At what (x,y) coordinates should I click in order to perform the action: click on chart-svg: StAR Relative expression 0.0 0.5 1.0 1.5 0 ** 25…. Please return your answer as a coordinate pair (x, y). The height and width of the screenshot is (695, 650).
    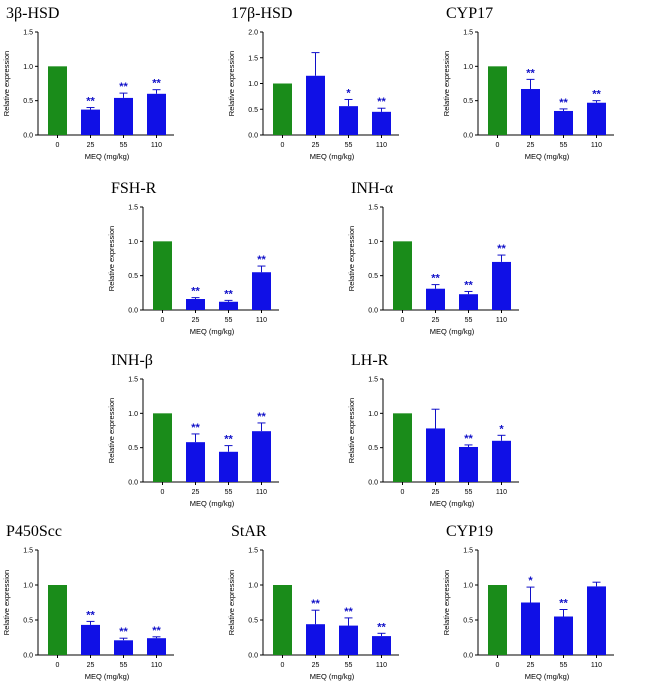
    Looking at the image, I should click on (313, 602).